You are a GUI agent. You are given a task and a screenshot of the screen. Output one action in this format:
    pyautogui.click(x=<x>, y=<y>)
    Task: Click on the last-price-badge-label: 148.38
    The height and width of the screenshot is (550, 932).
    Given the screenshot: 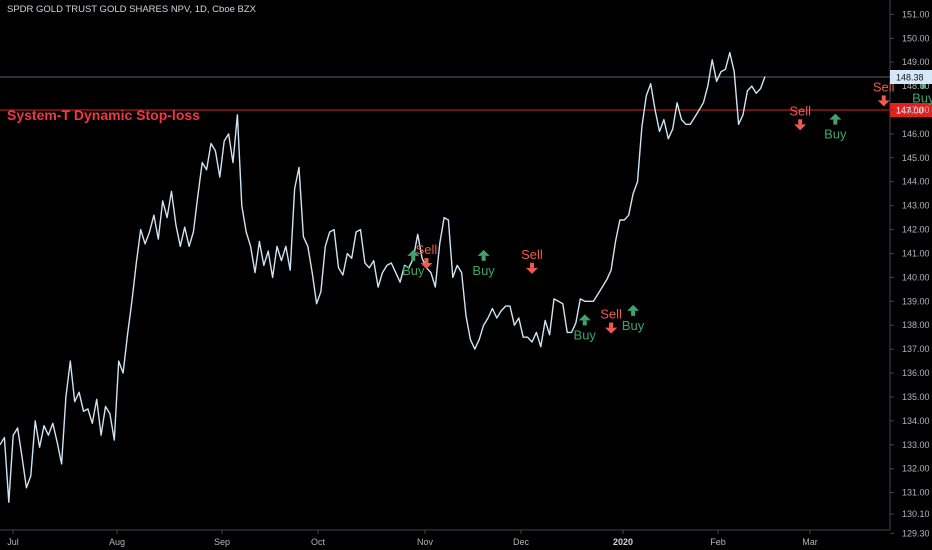 What is the action you would take?
    pyautogui.click(x=910, y=78)
    